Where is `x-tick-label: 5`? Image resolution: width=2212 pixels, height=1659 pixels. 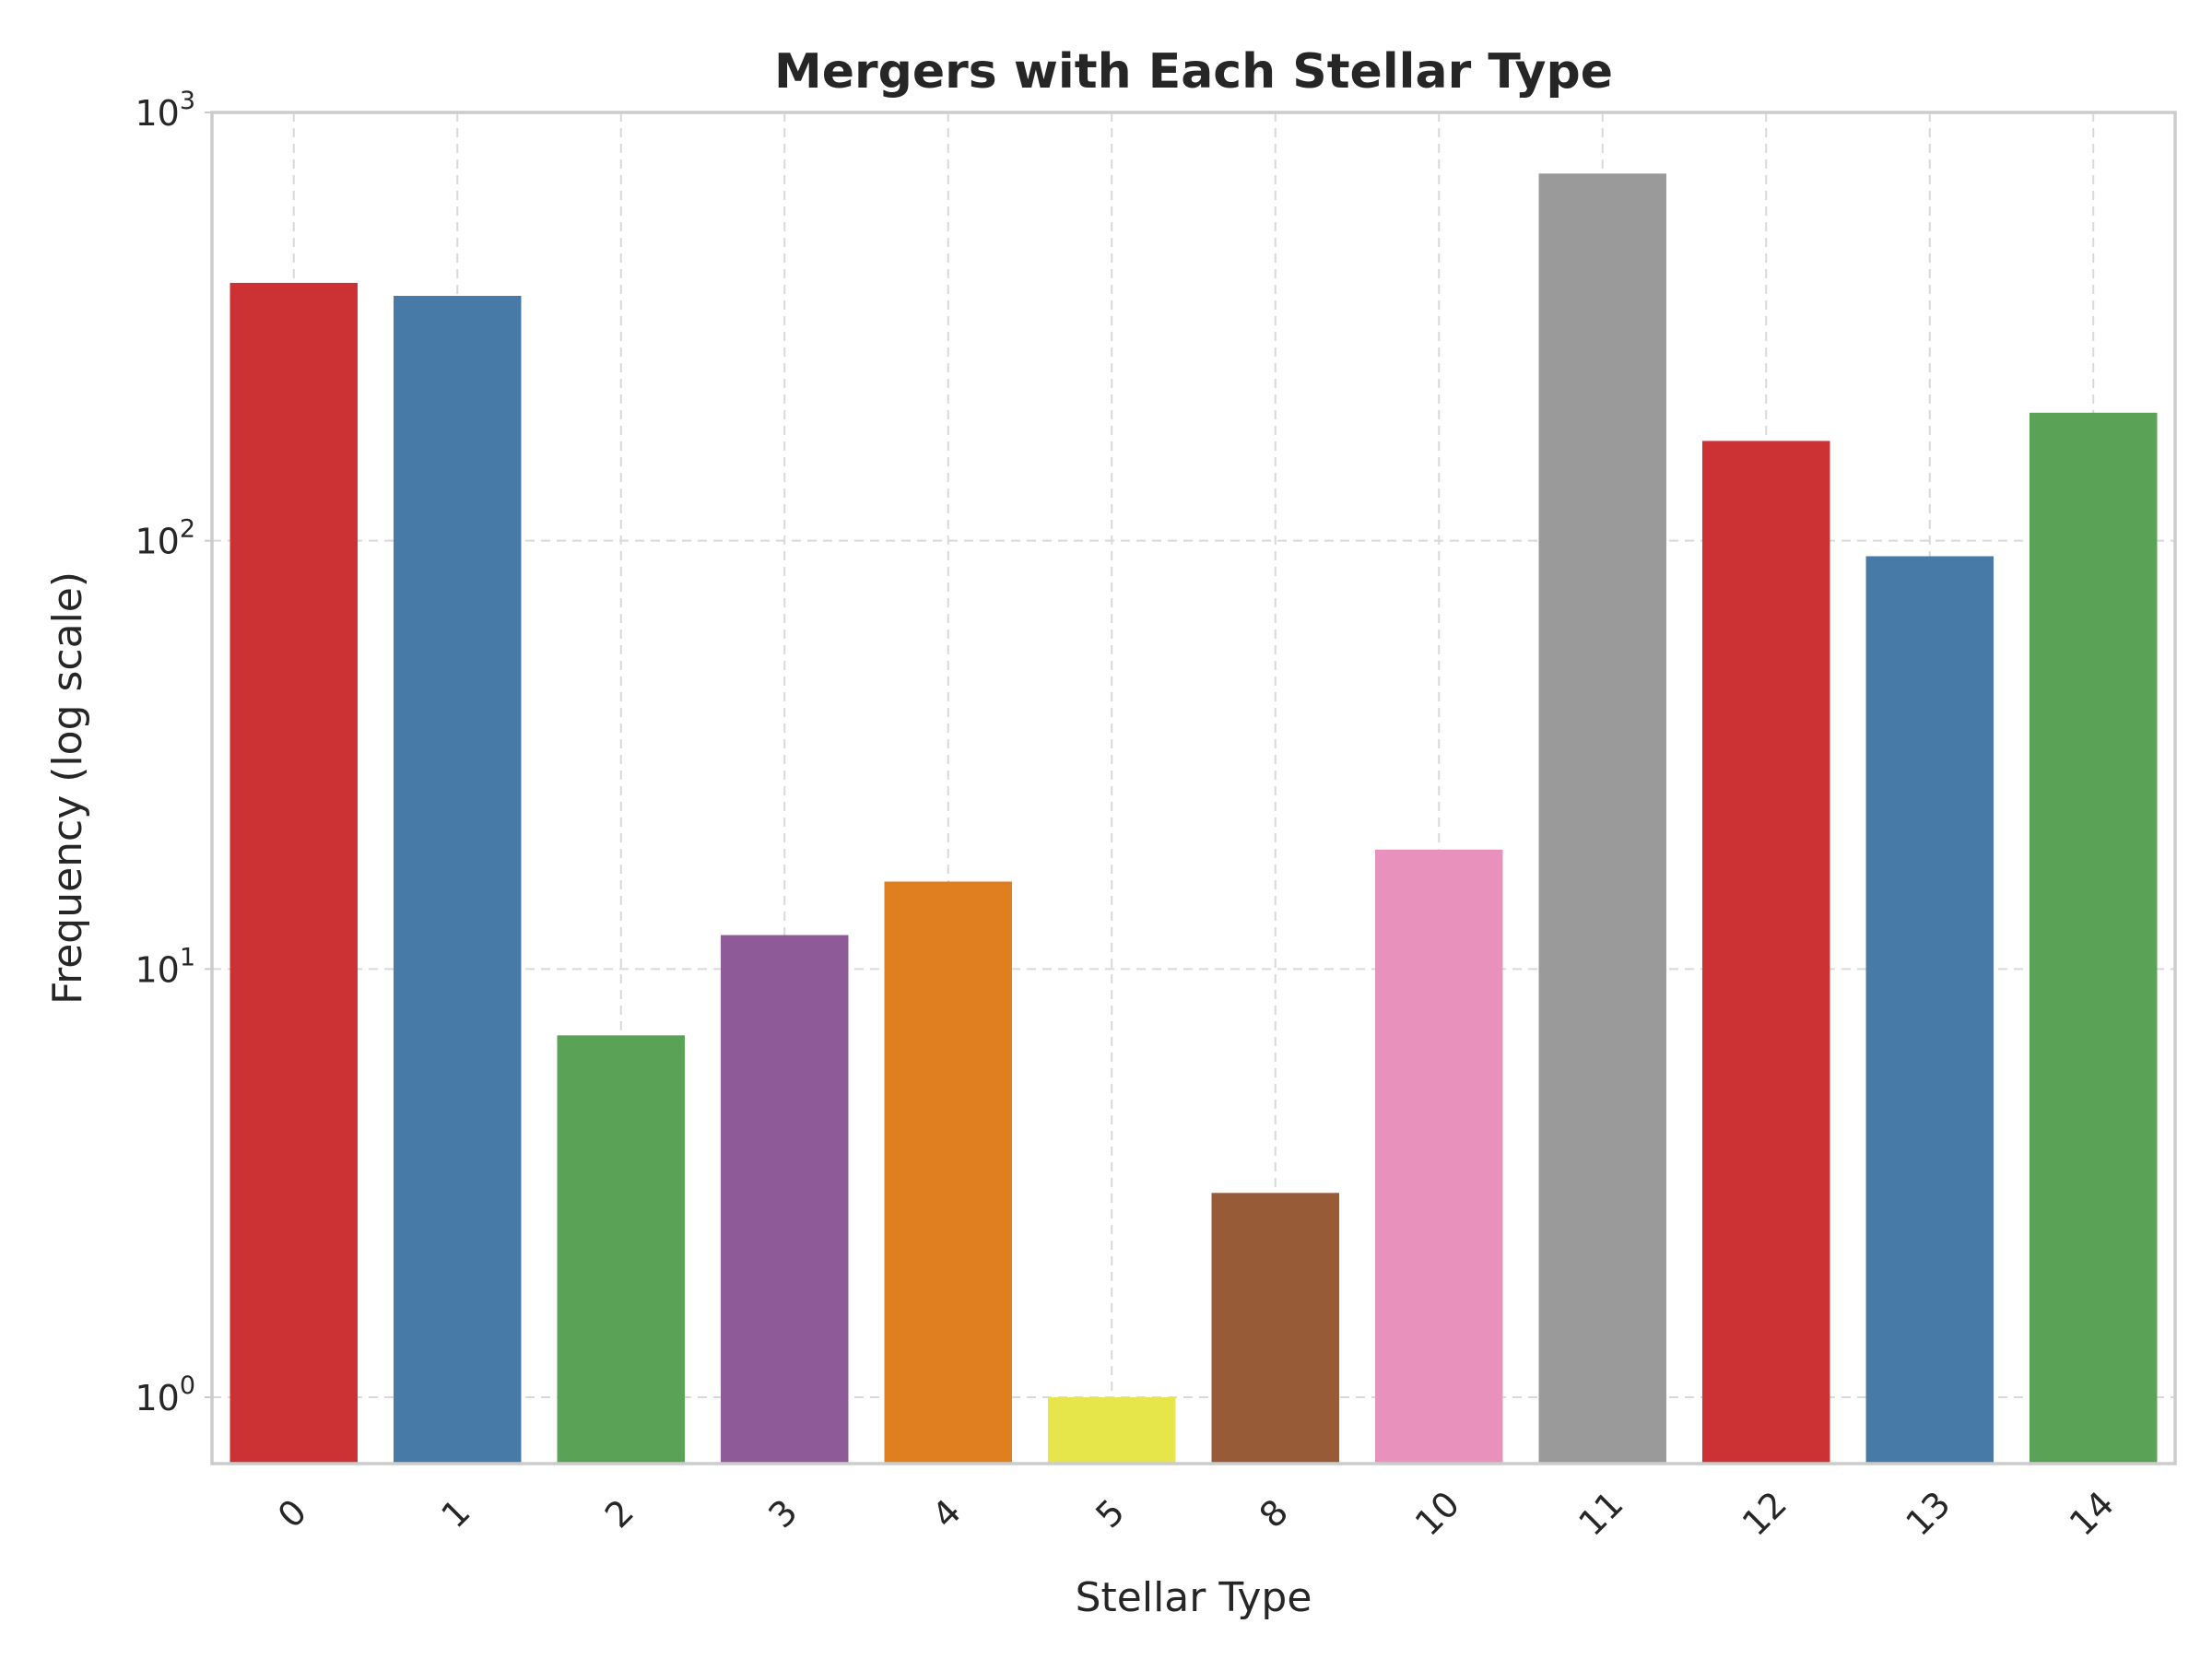
x-tick-label: 5 is located at coordinates (1110, 1513).